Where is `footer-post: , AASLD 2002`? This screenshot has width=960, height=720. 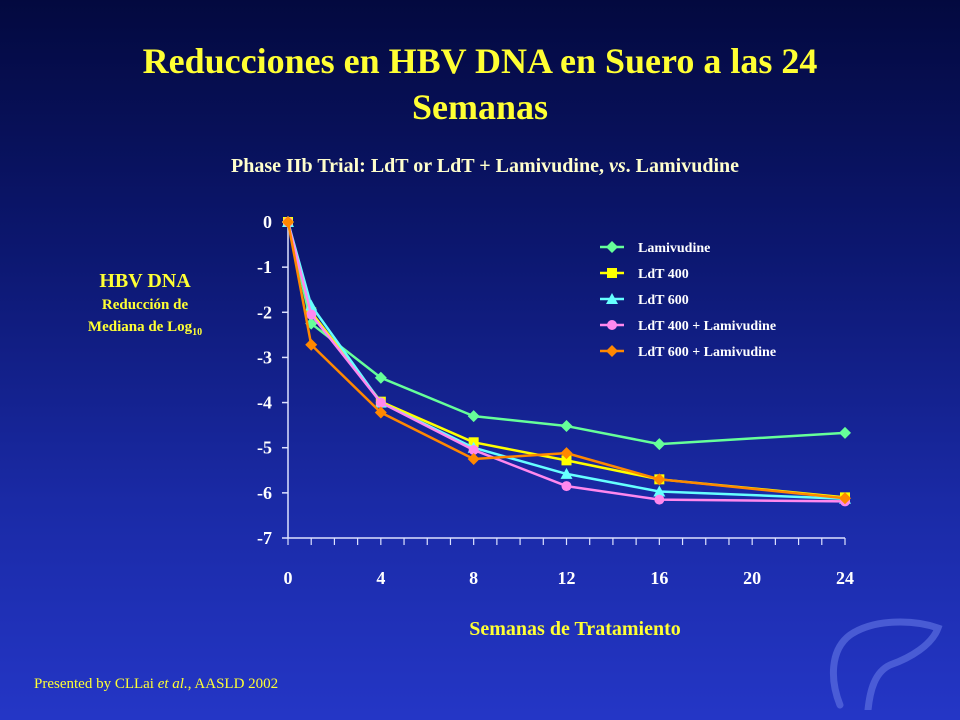
footer-post: , AASLD 2002 is located at coordinates (233, 684).